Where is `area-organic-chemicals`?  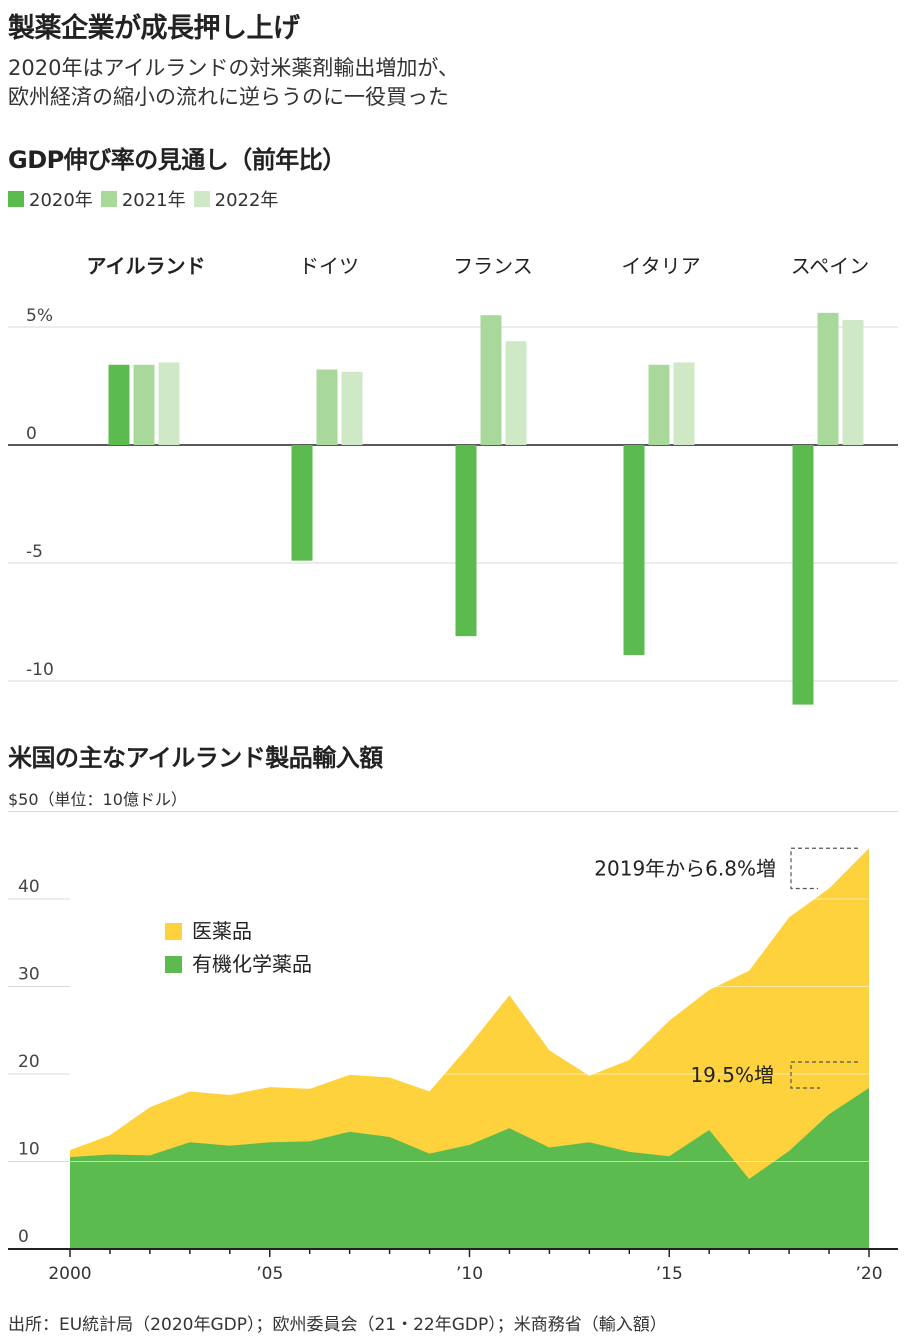
area-organic-chemicals is located at coordinates (469, 1168).